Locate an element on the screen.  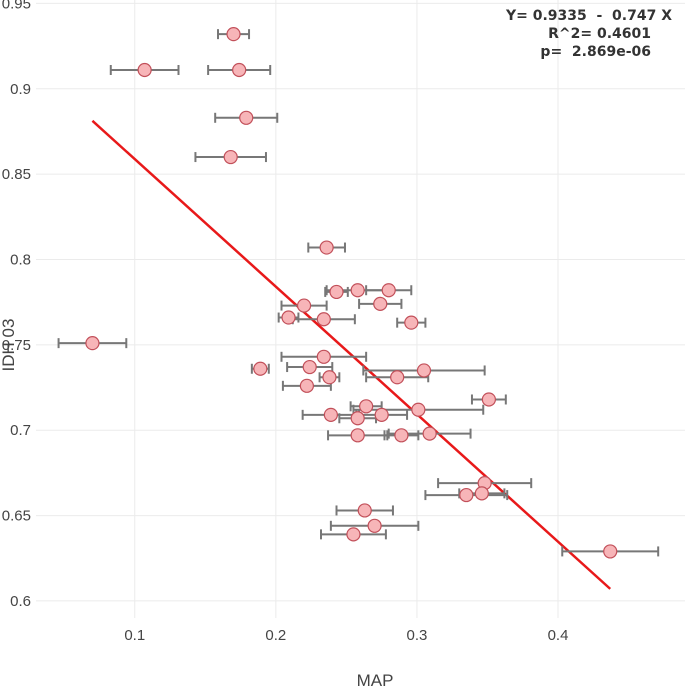
x-tick-label: 0.3 is located at coordinates (417, 635).